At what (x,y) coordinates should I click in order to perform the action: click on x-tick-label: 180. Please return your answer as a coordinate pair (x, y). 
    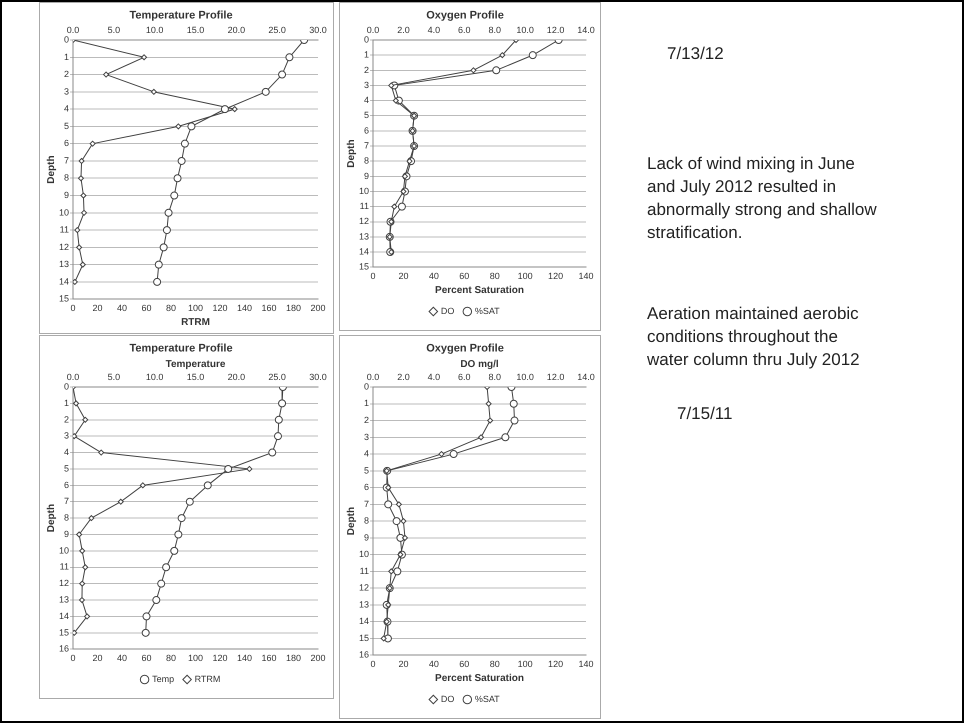
    Looking at the image, I should click on (294, 308).